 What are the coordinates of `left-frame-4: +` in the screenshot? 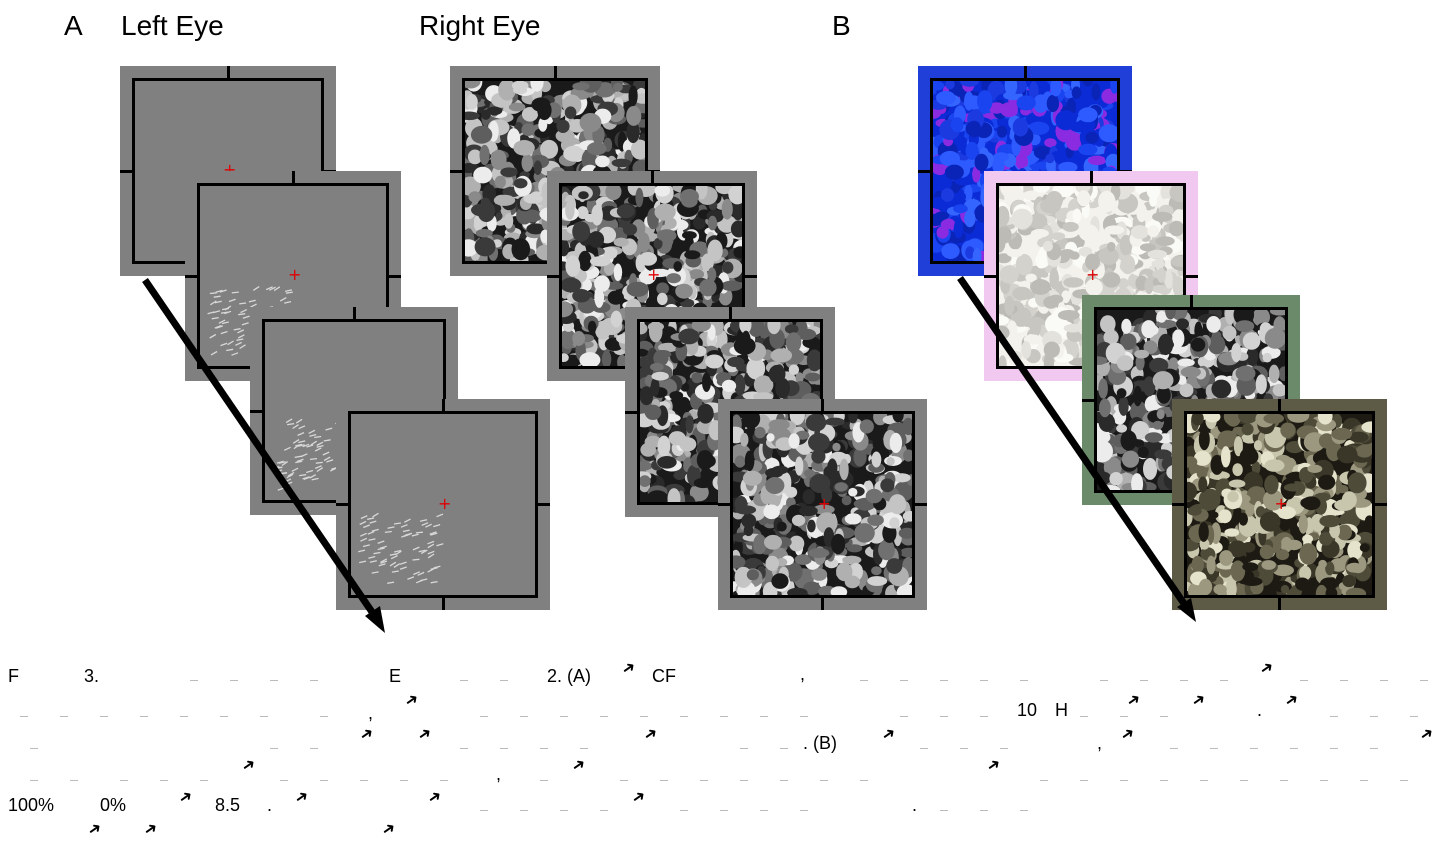 It's located at (443, 504).